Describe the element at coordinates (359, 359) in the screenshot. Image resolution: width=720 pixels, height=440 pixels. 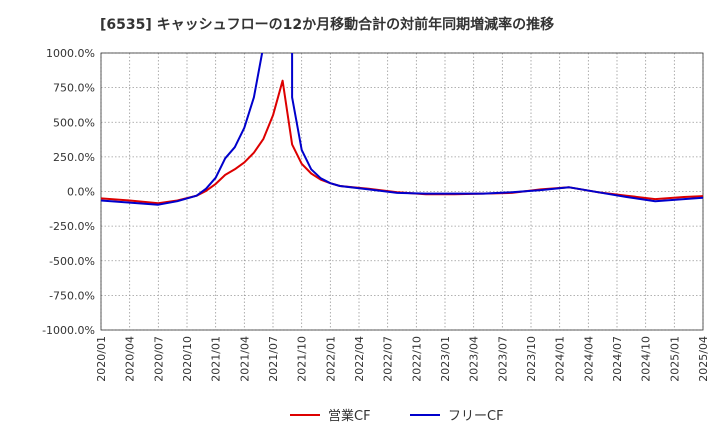
I see `x-tick-label: 2022/04` at that location.